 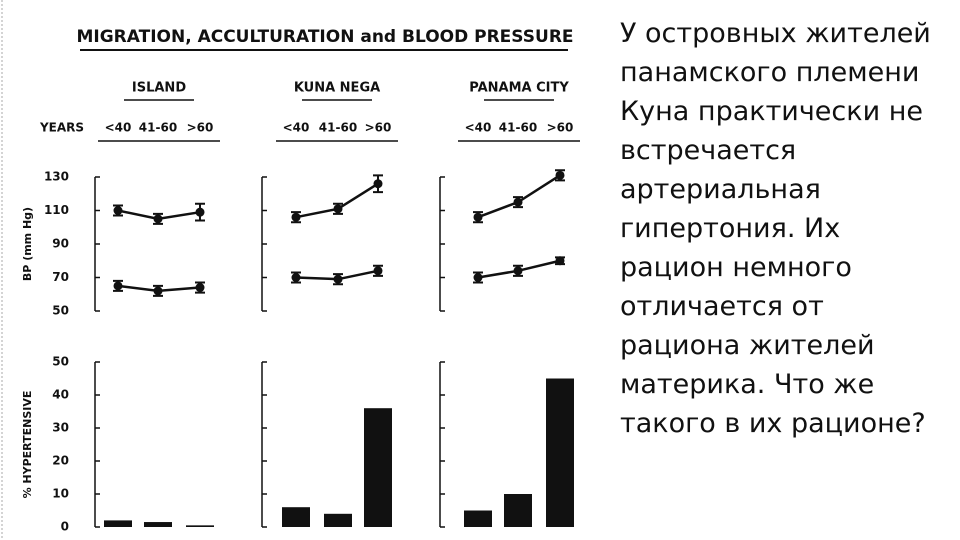 What do you see at coordinates (60, 244) in the screenshot?
I see `y-tick-label: 90` at bounding box center [60, 244].